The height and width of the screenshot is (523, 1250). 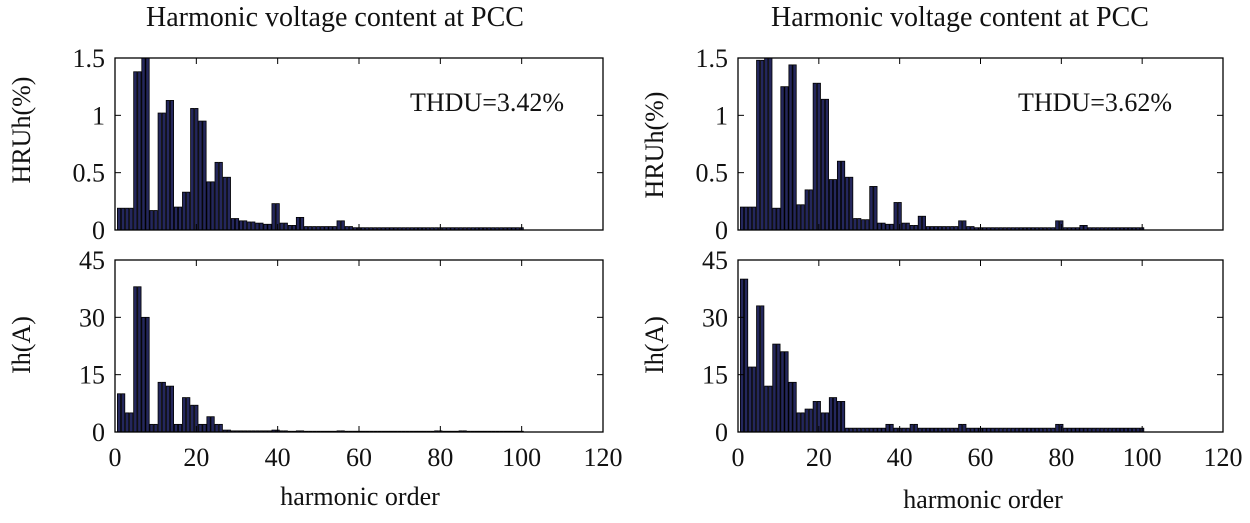 What do you see at coordinates (92, 260) in the screenshot?
I see `y-tick-label: 45` at bounding box center [92, 260].